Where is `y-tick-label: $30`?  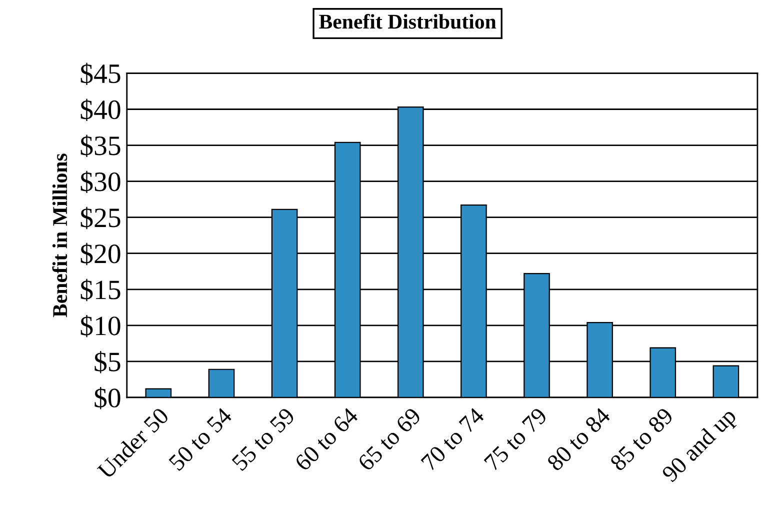
y-tick-label: $30 is located at coordinates (100, 182).